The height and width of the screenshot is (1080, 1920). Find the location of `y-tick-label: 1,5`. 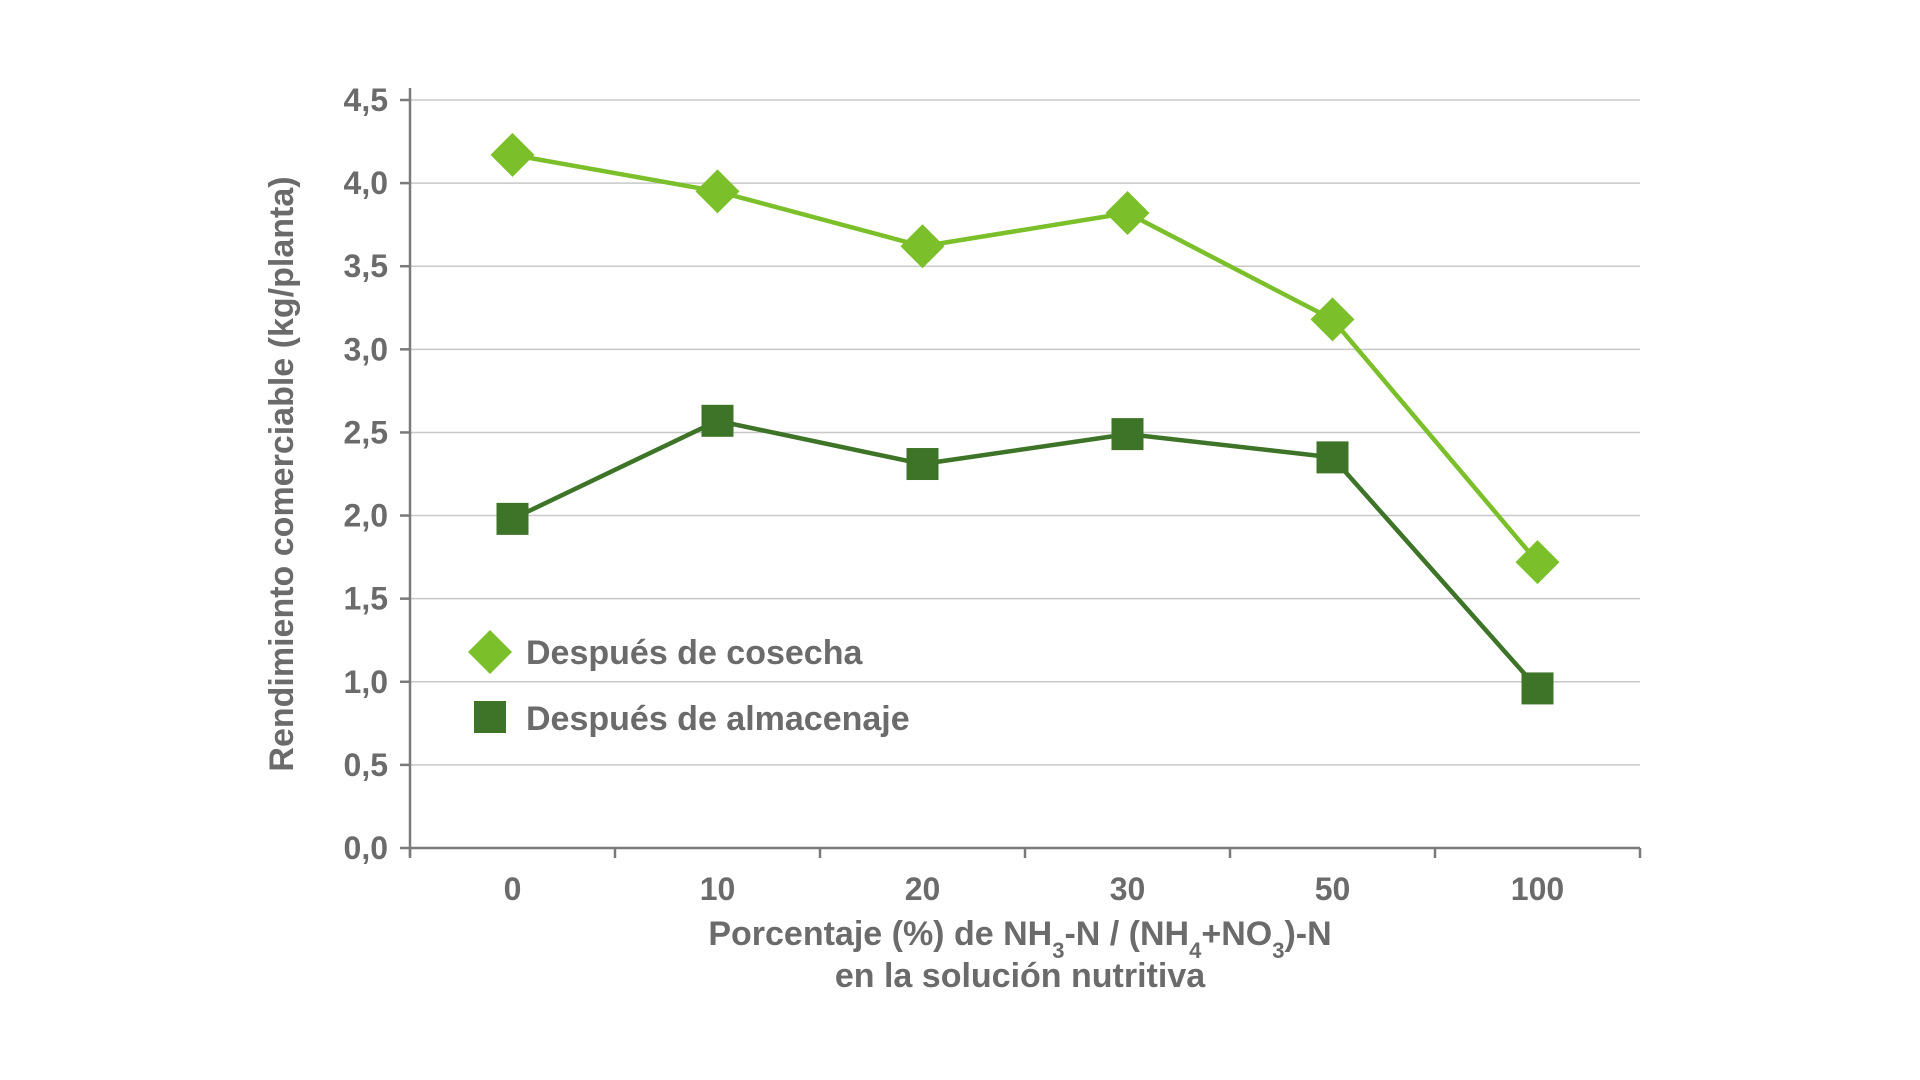

y-tick-label: 1,5 is located at coordinates (366, 599).